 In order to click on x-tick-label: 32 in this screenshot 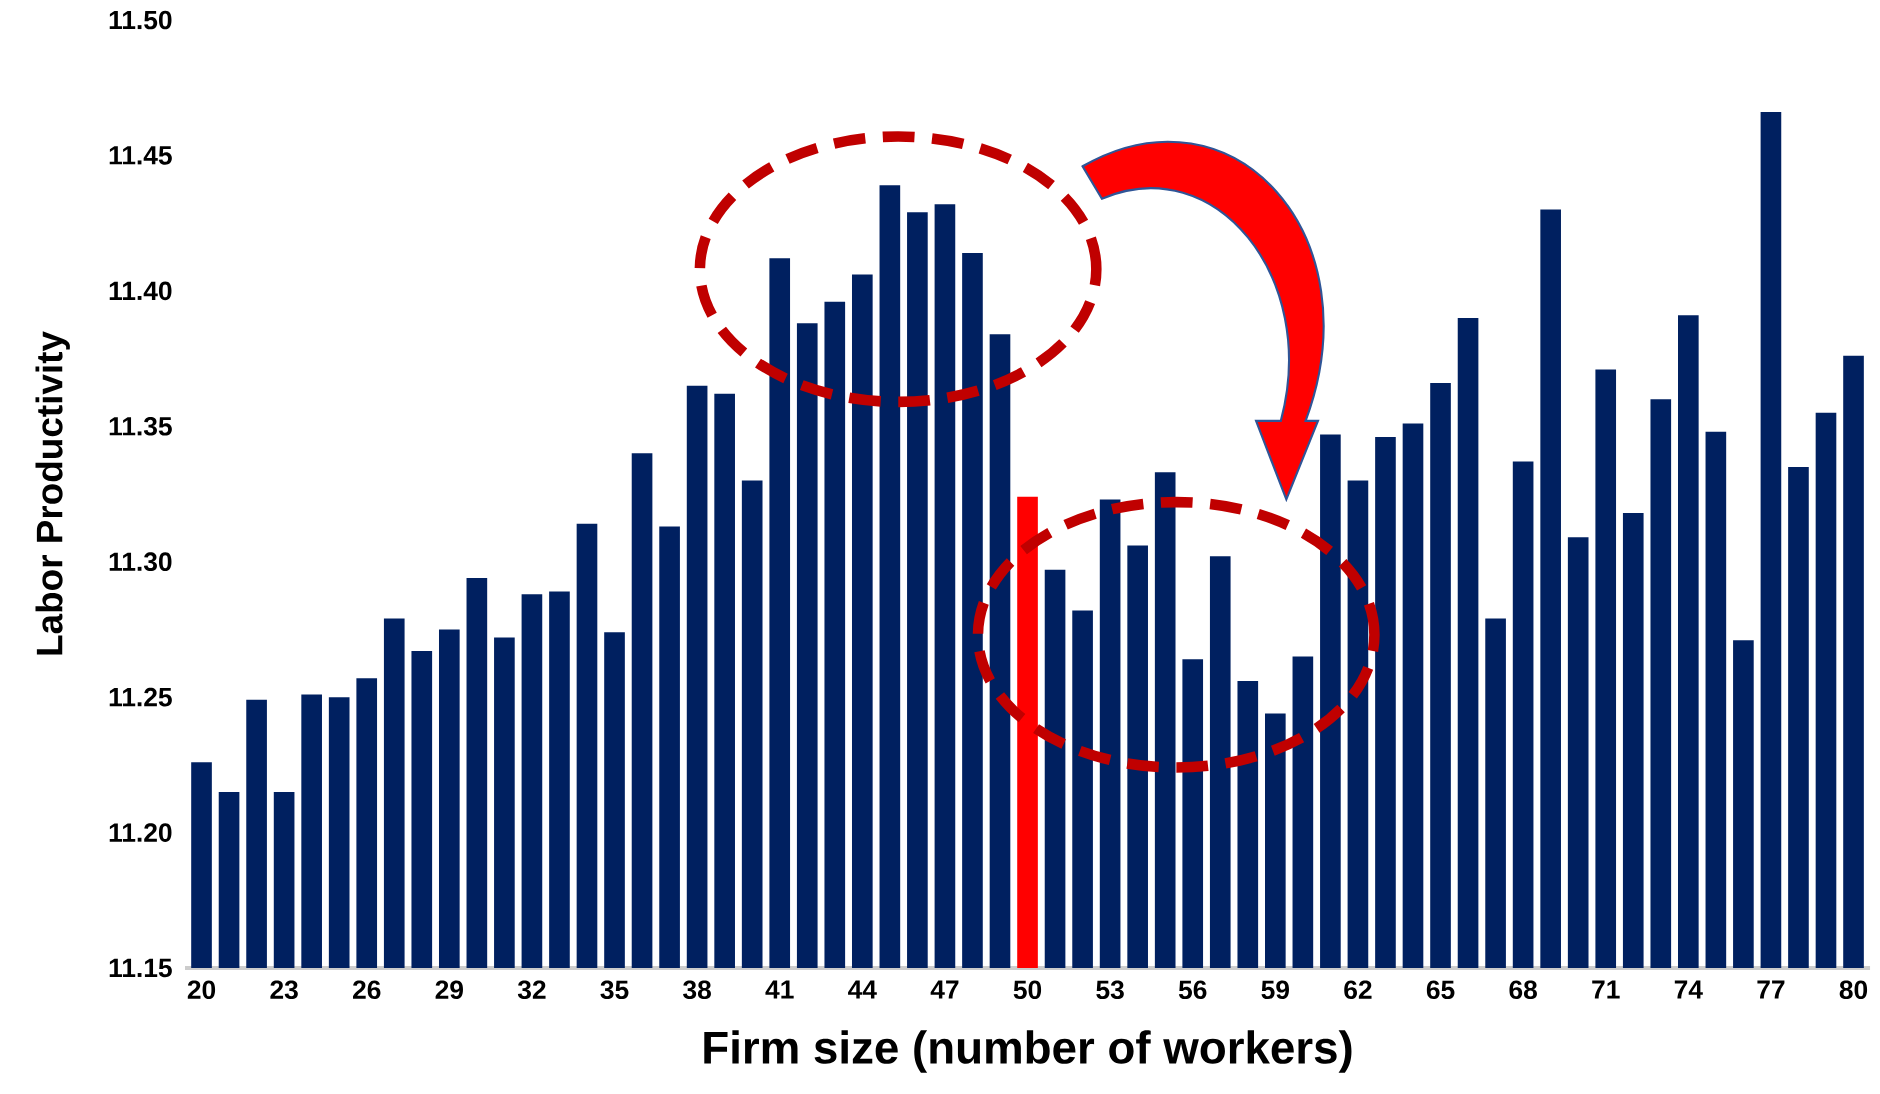, I will do `click(531, 990)`.